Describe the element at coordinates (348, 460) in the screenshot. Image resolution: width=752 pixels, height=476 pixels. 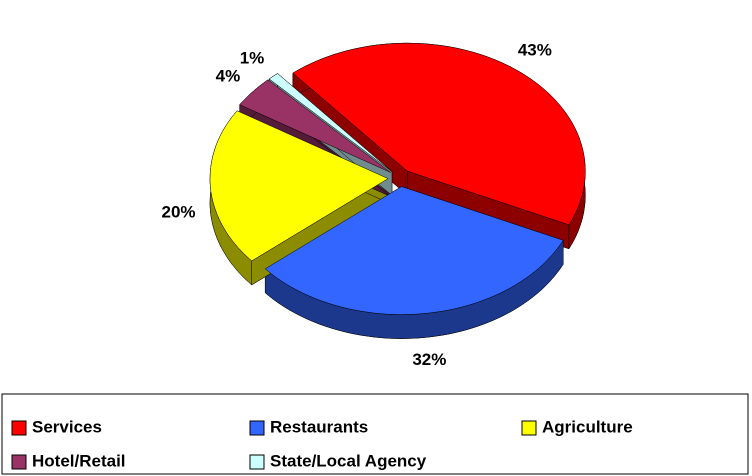
I see `legend-label: State/Local Agency` at that location.